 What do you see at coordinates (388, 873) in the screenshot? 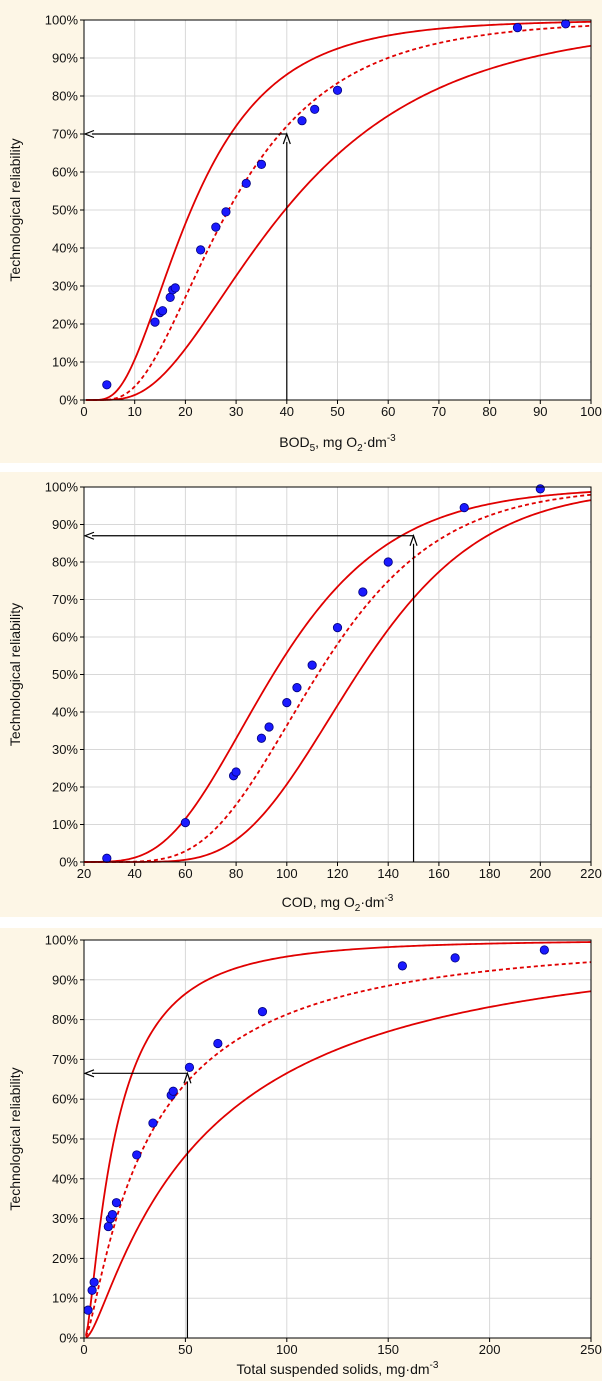
I see `x-tick-label: 140` at bounding box center [388, 873].